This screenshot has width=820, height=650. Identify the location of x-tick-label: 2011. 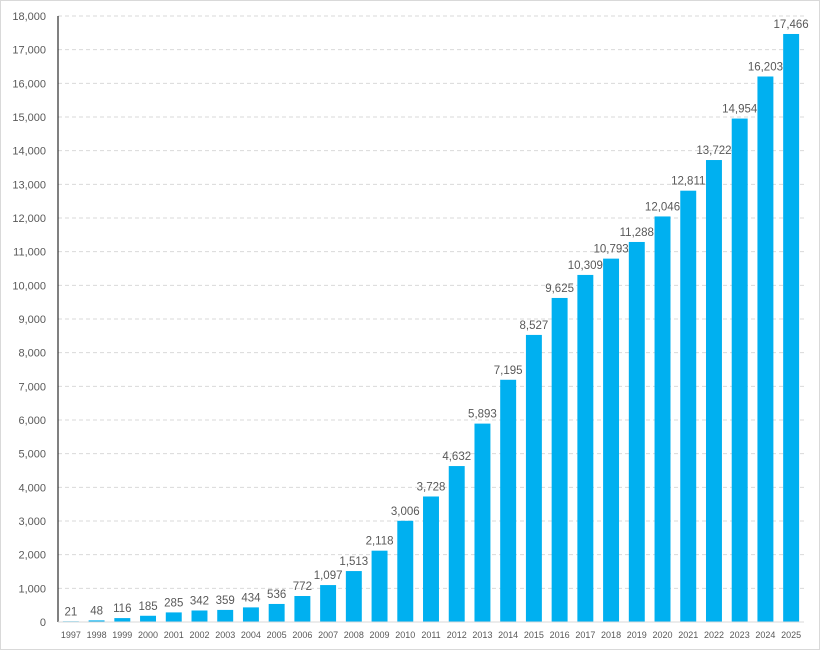
(430, 635).